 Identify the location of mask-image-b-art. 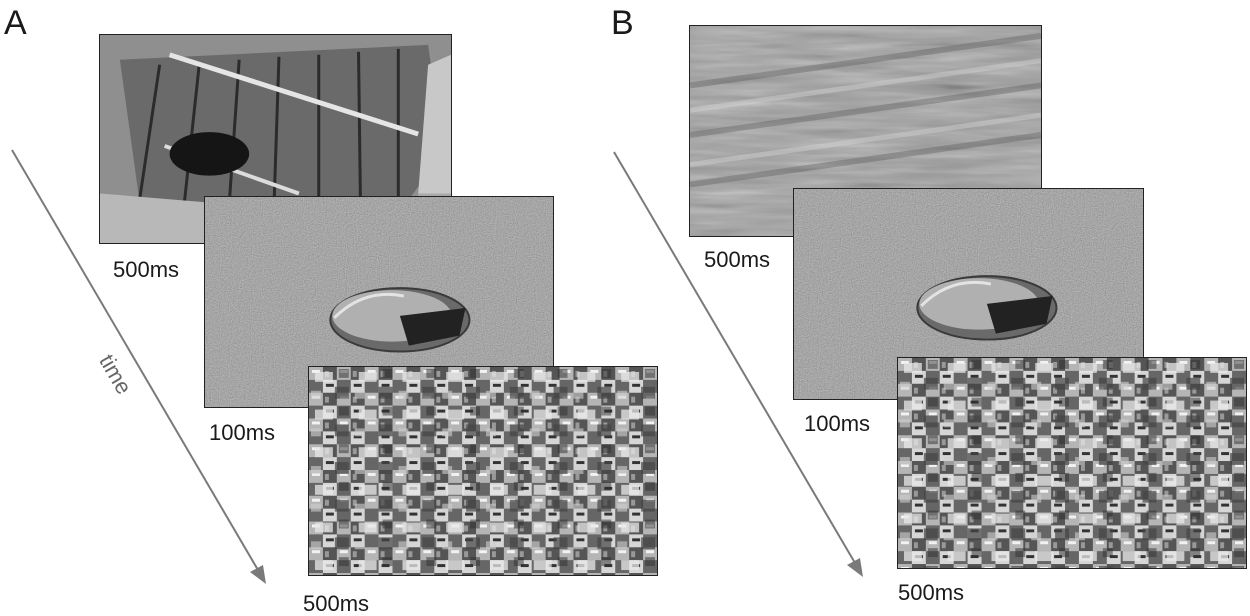
(1072, 463).